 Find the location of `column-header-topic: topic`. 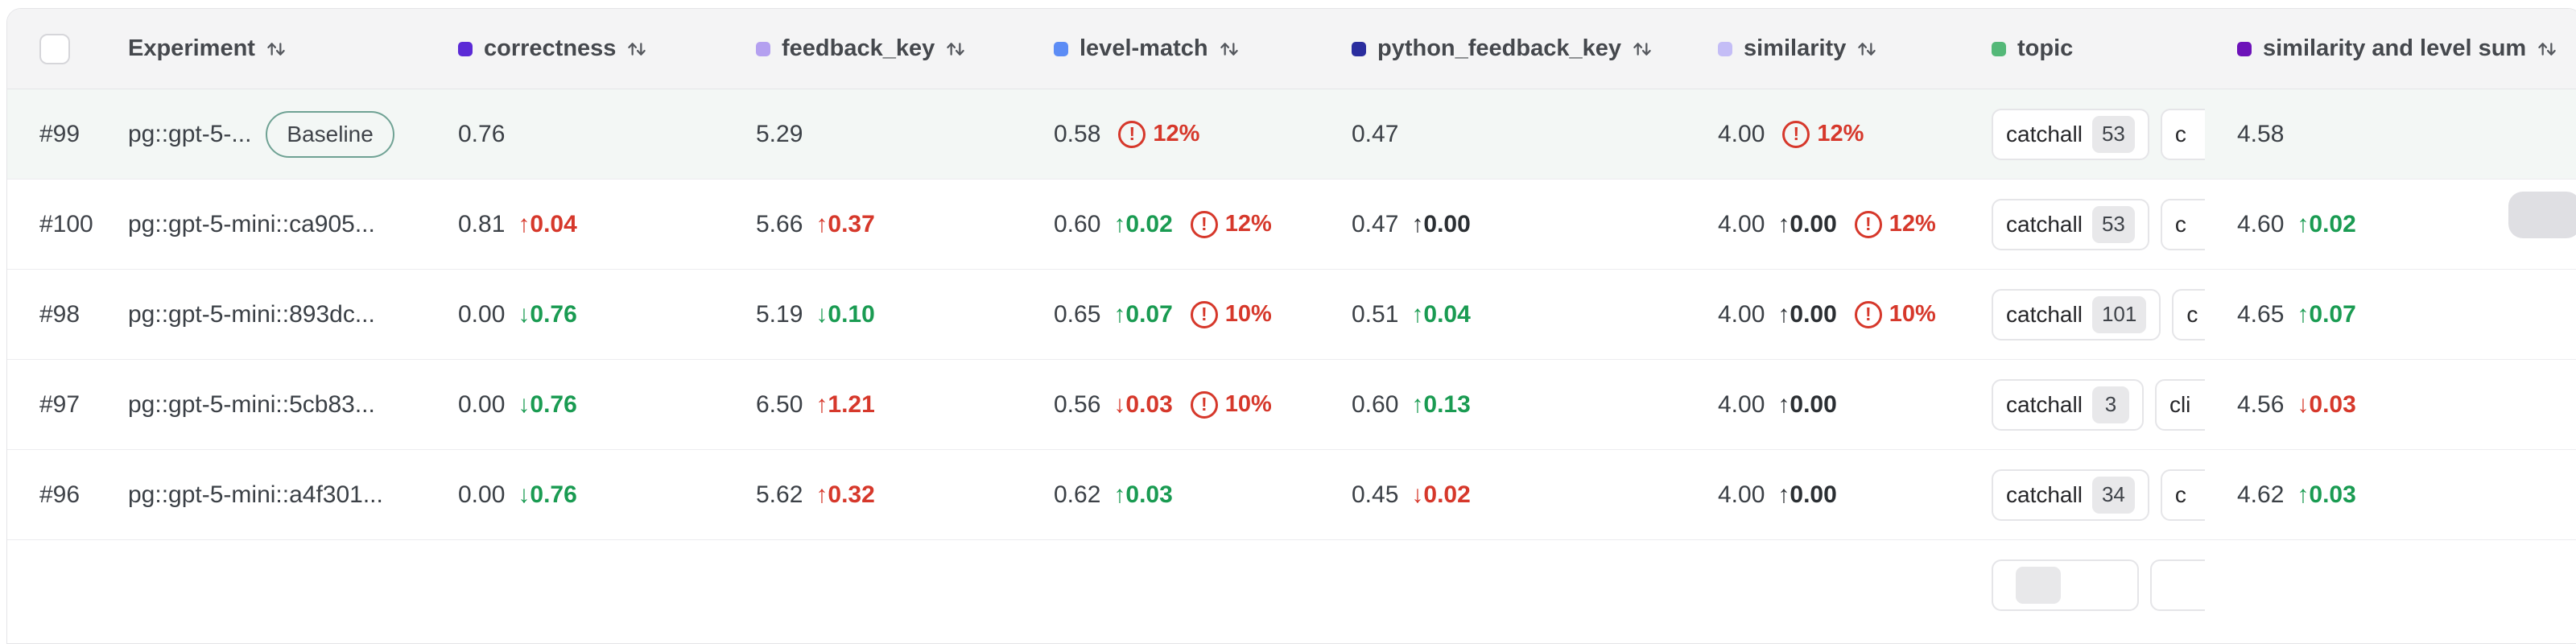

column-header-topic: topic is located at coordinates (2090, 49).